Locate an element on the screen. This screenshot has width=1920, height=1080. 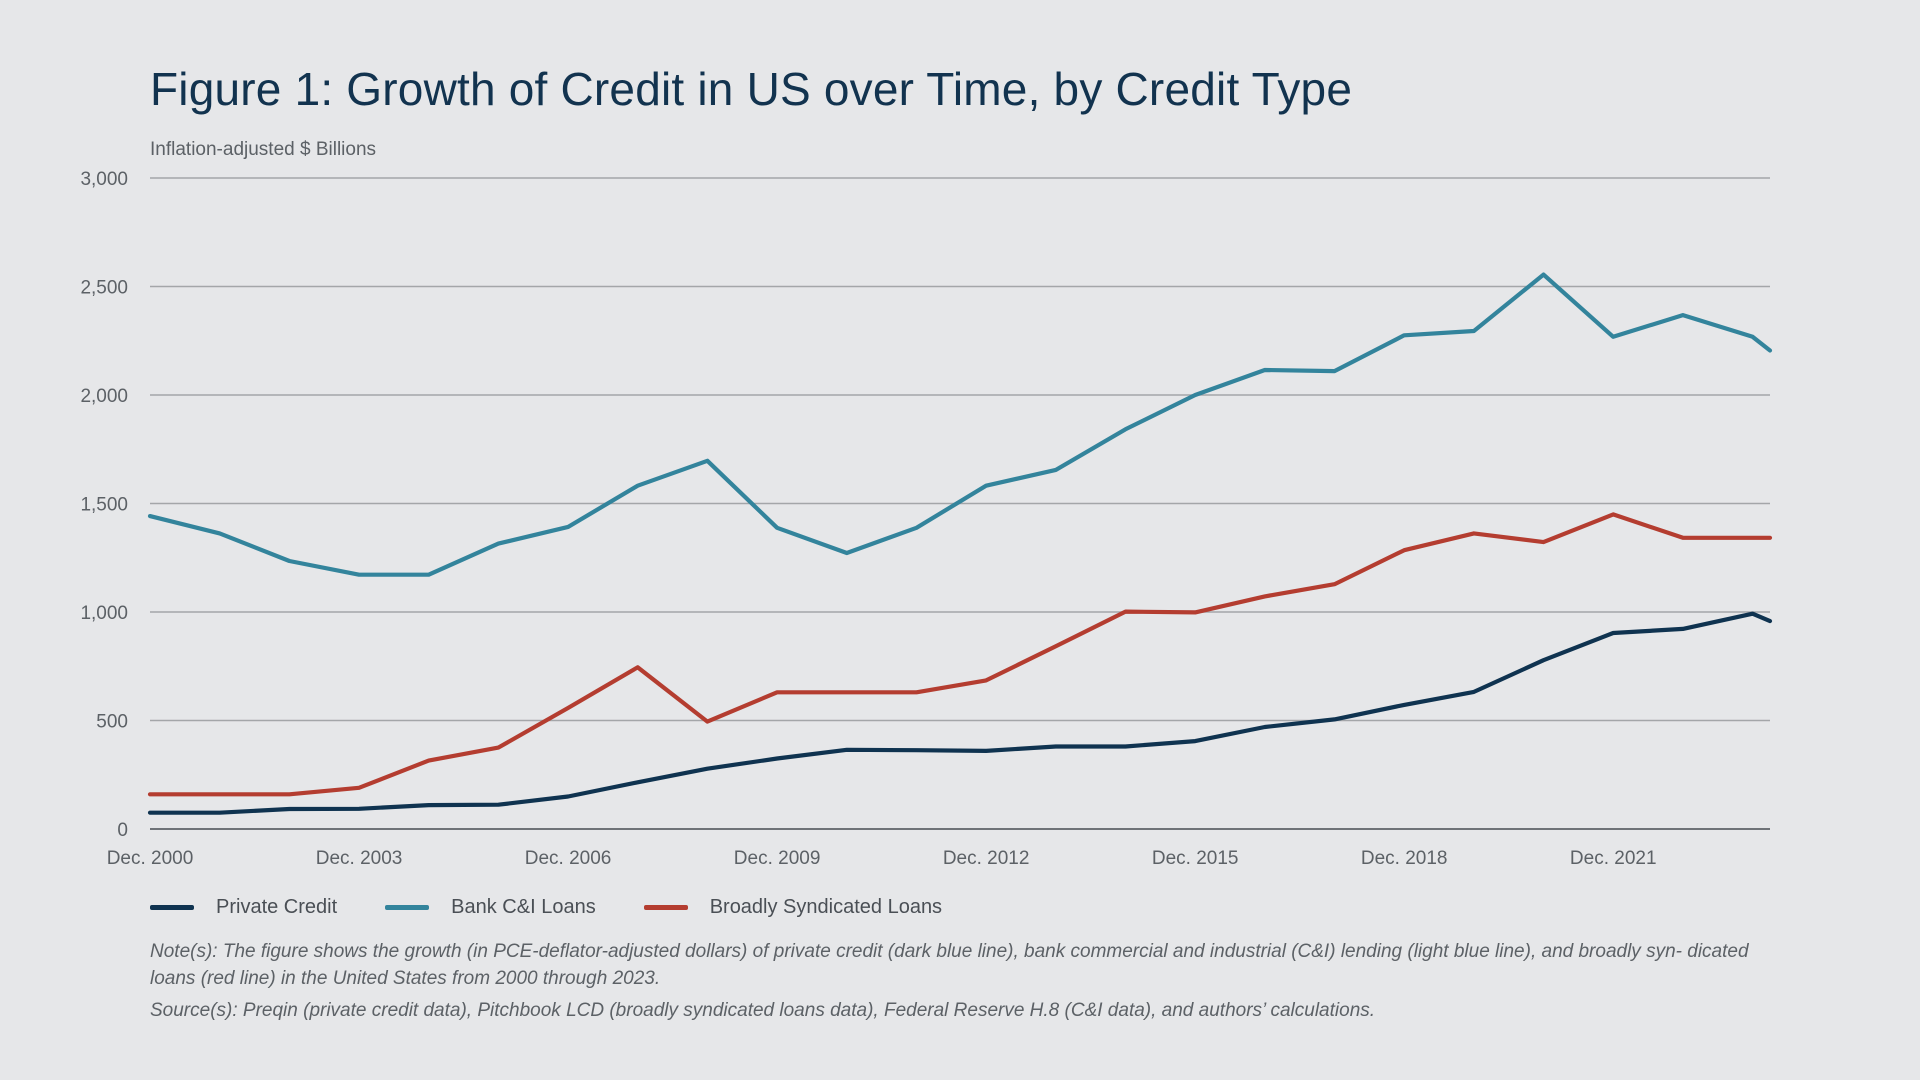
x-tick-label: Dec. 2015 is located at coordinates (1195, 858).